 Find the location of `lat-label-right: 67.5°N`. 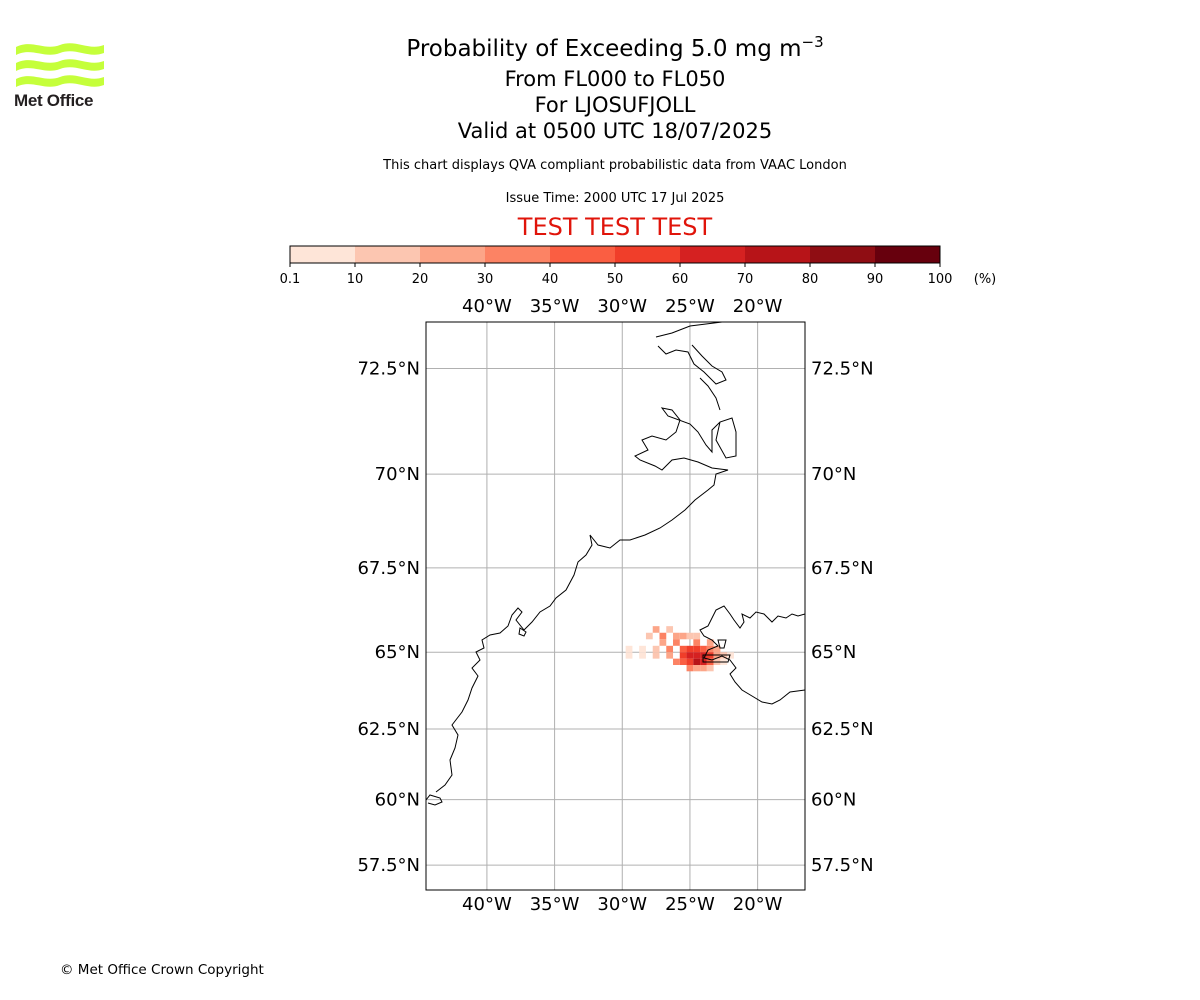

lat-label-right: 67.5°N is located at coordinates (842, 568).